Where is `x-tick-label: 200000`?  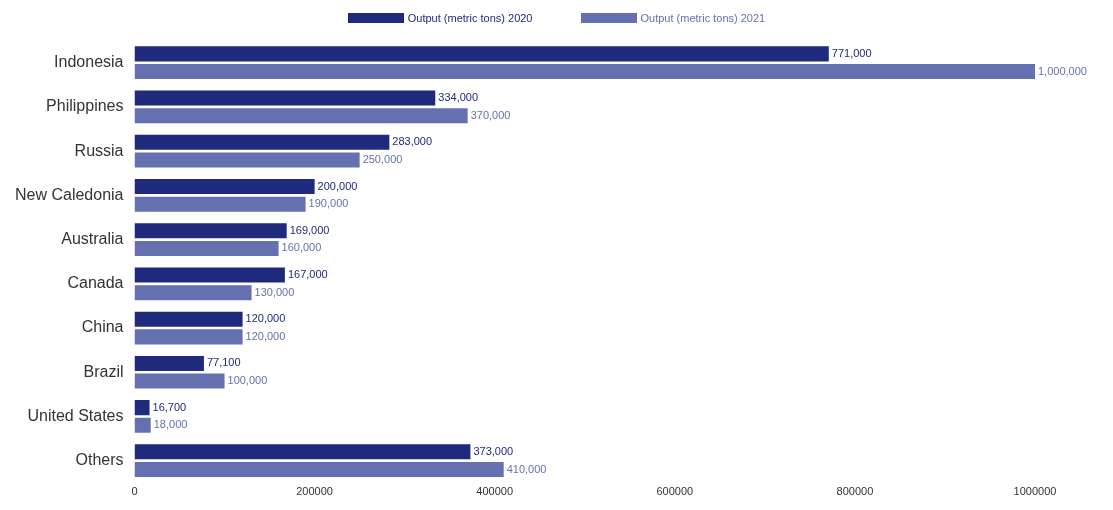
x-tick-label: 200000 is located at coordinates (314, 491).